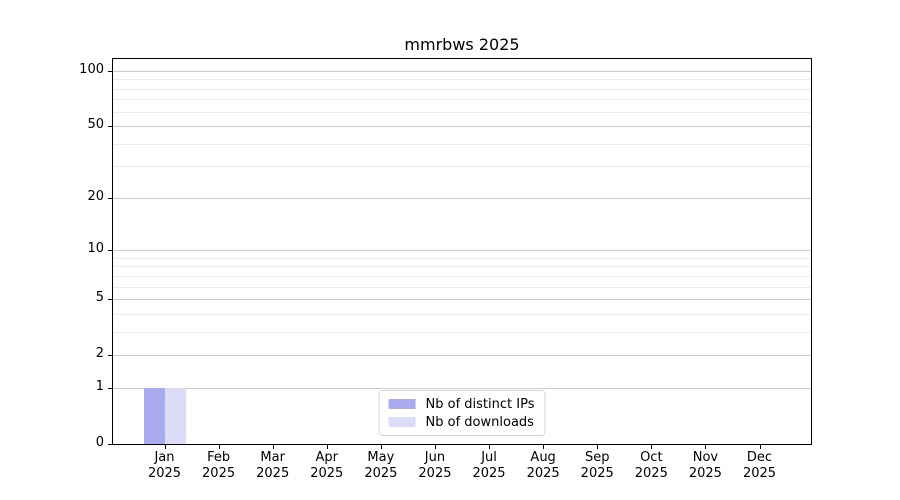 Image resolution: width=900 pixels, height=500 pixels. I want to click on x-tick-label: Dec 2025, so click(760, 466).